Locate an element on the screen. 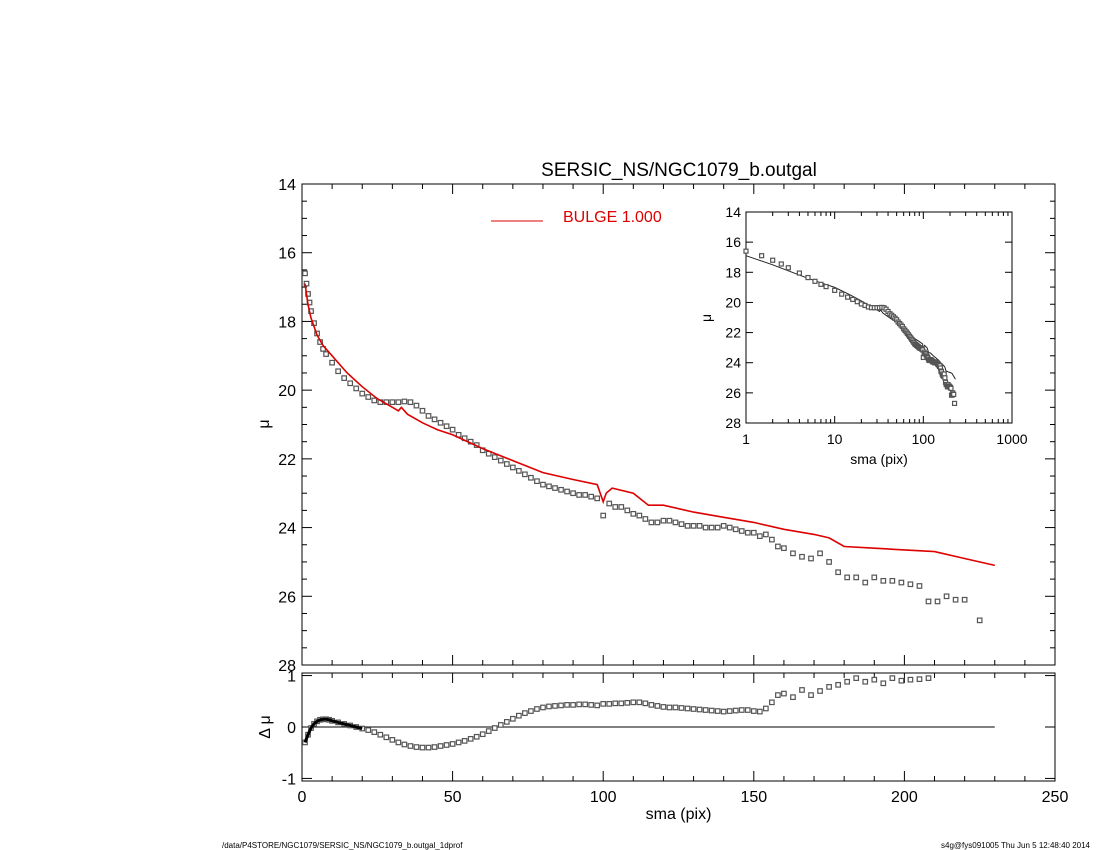 The width and height of the screenshot is (1100, 850). inset-plot-frame is located at coordinates (879, 317).